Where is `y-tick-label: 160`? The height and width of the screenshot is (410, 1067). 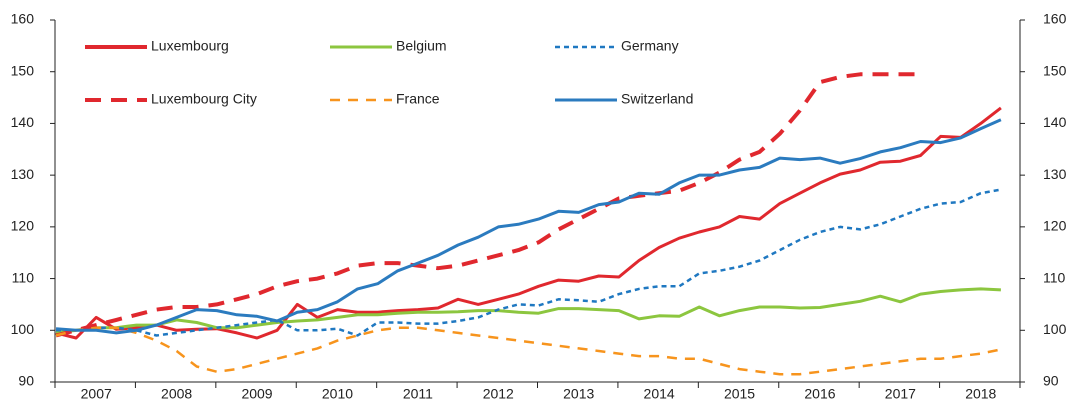
y-tick-label: 160 is located at coordinates (23, 19).